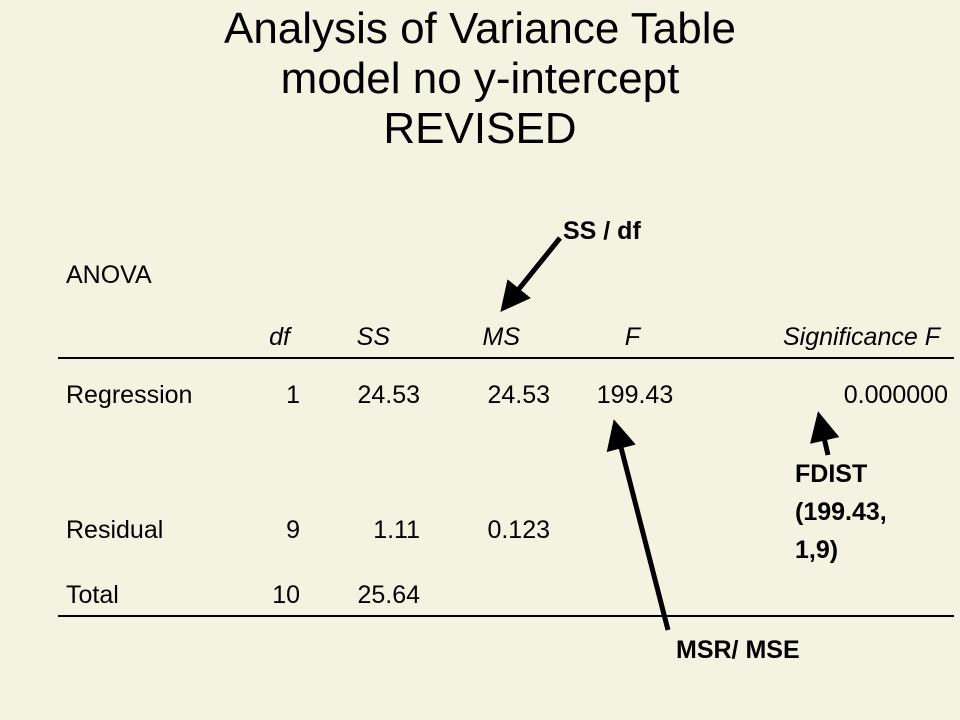 The image size is (960, 720). Describe the element at coordinates (373, 337) in the screenshot. I see `header-ss: SS` at that location.